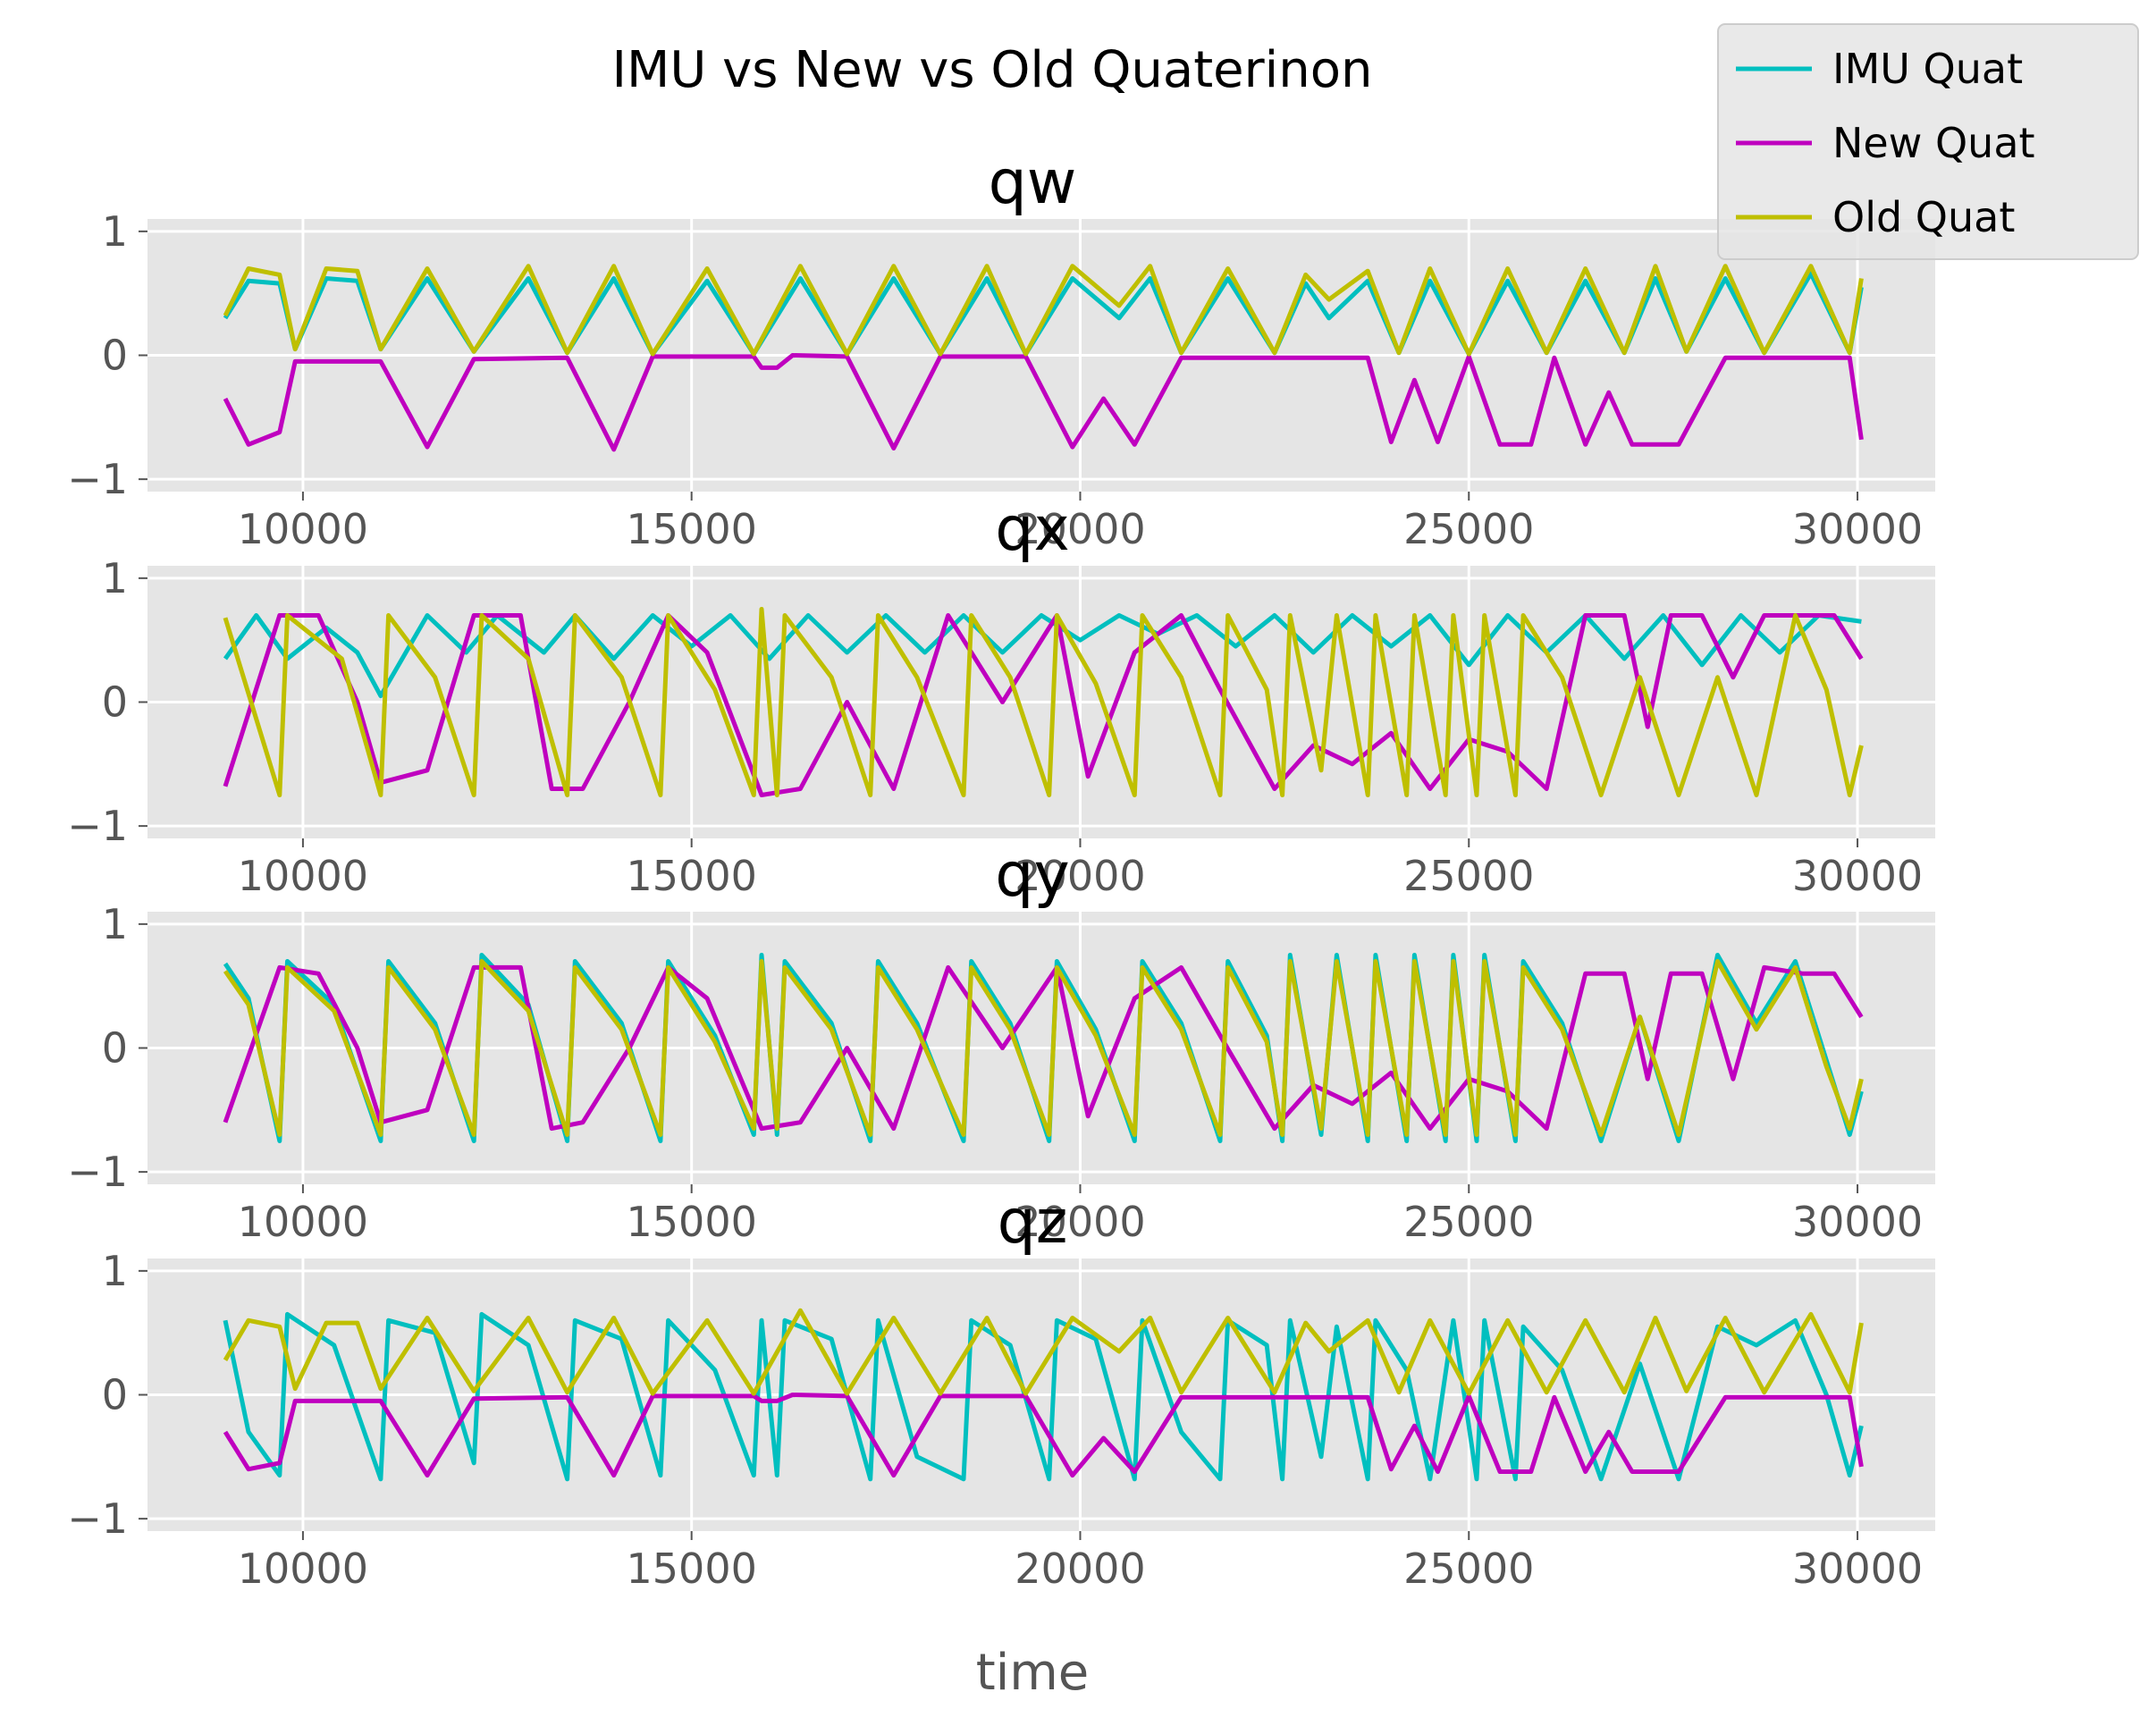  What do you see at coordinates (1044, 1352) in the screenshot?
I see `series-line-old-qz` at bounding box center [1044, 1352].